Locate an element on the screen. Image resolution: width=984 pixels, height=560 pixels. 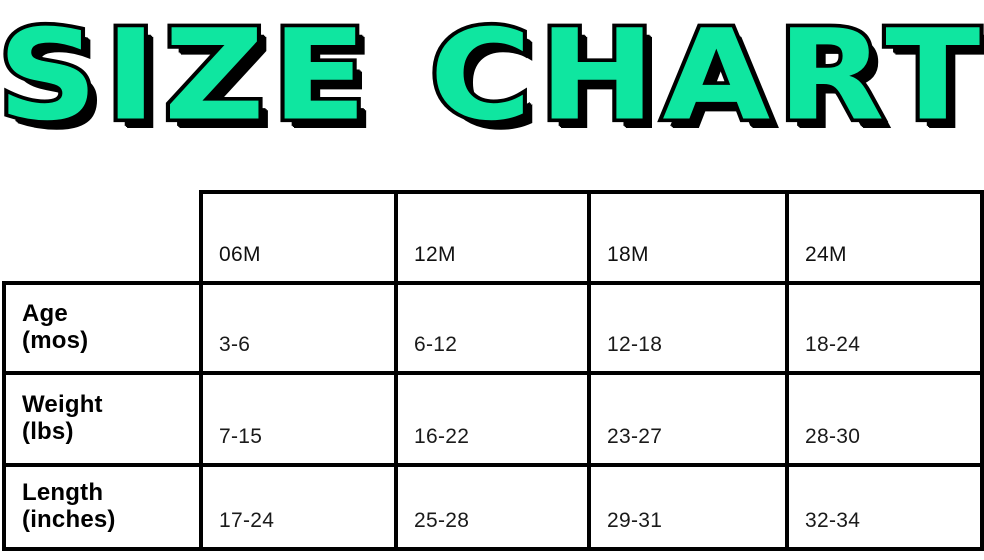
cell-length-12m: 25-28 is located at coordinates (490, 507).